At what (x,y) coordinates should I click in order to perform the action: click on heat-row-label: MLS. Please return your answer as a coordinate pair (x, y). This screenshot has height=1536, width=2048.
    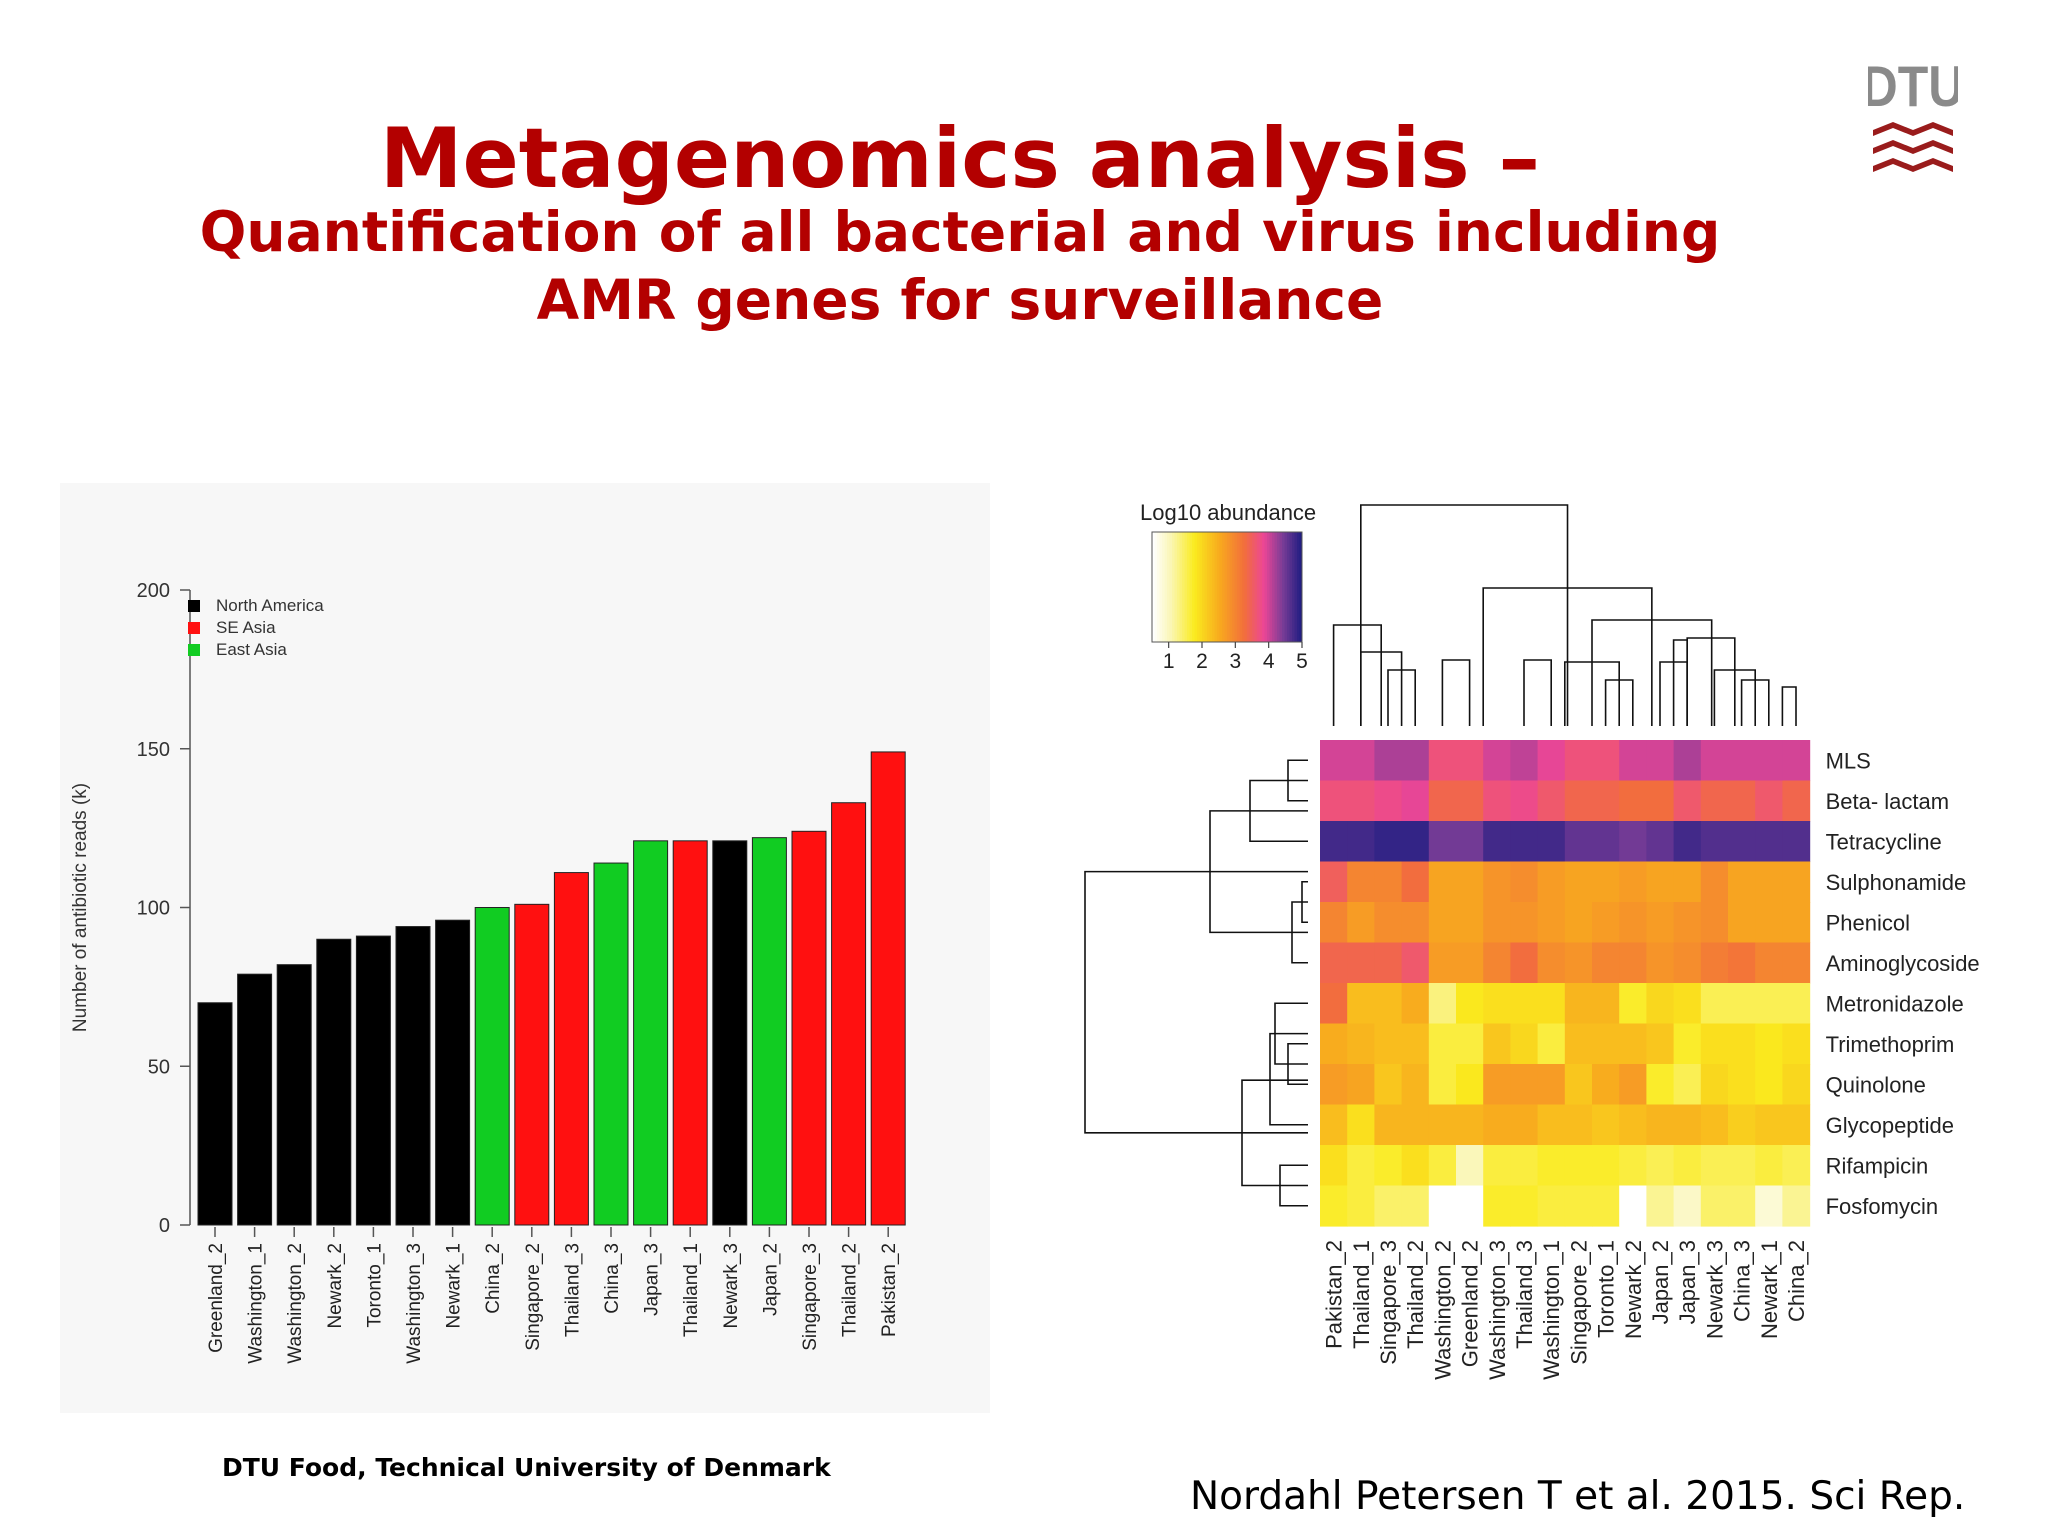
    Looking at the image, I should click on (1848, 760).